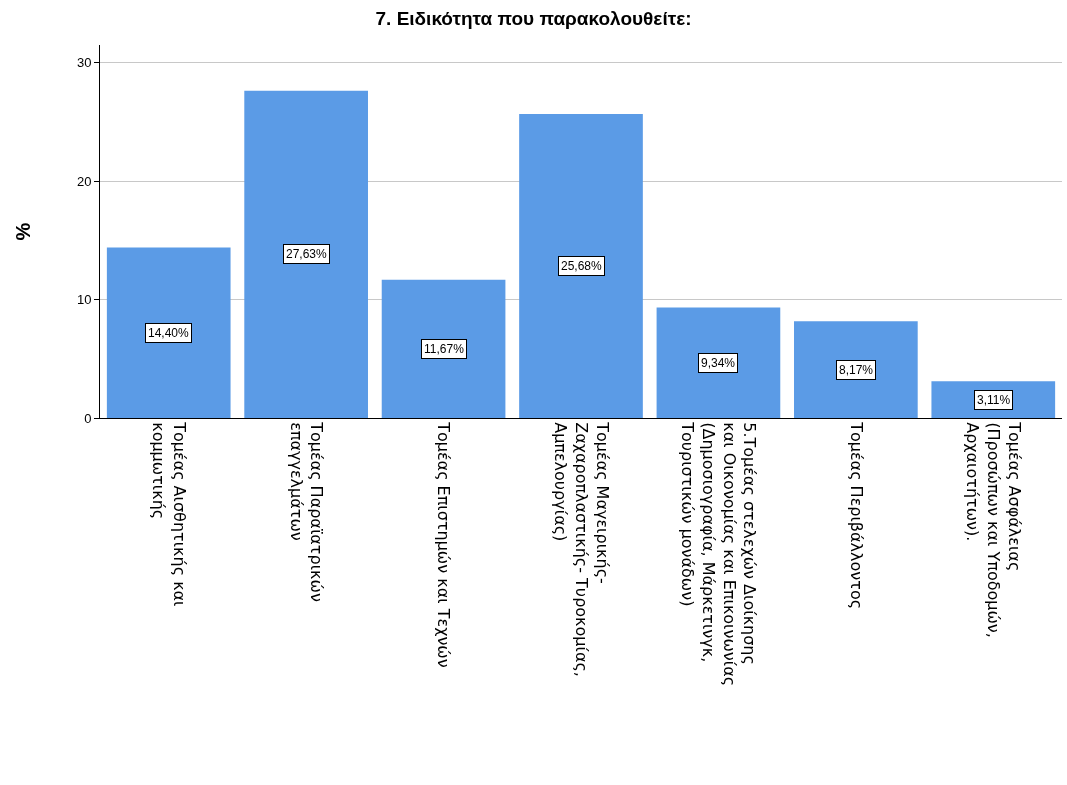  I want to click on y-tick-label: 30, so click(84, 63).